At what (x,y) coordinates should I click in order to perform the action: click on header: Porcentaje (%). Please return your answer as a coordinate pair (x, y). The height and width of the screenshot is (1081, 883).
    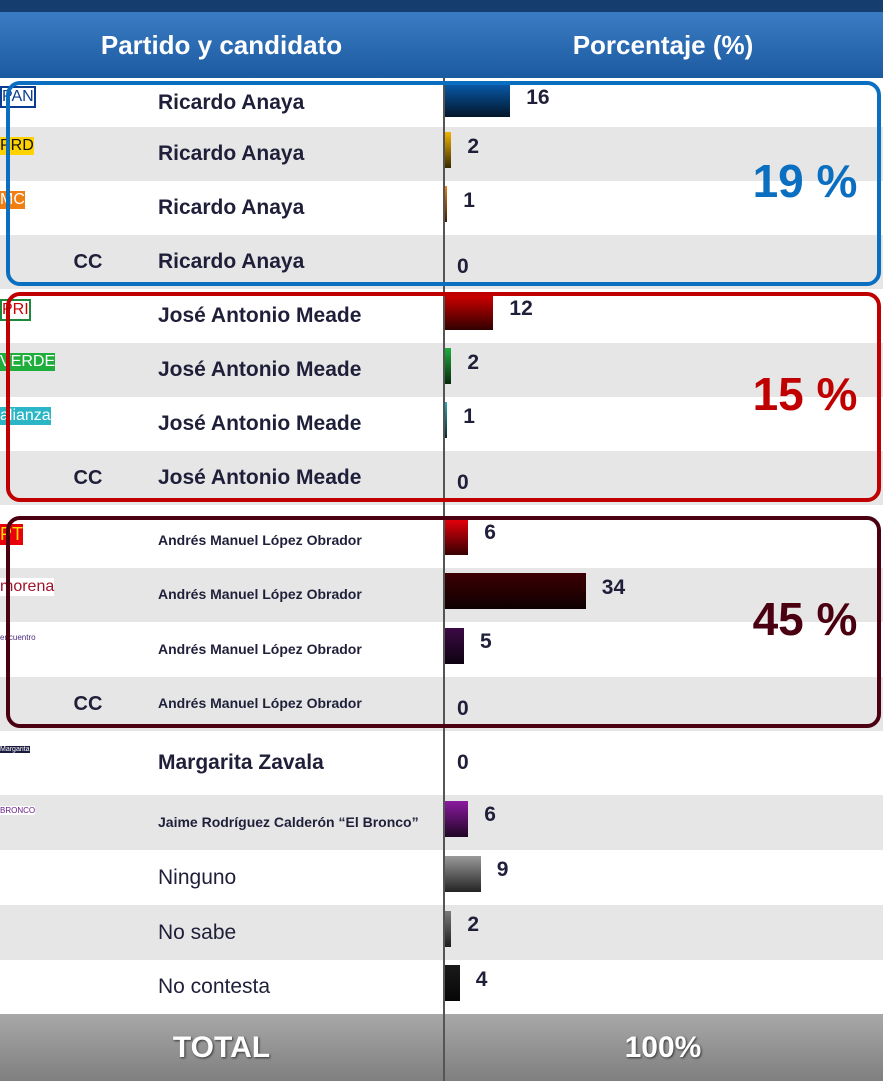
    Looking at the image, I should click on (663, 44).